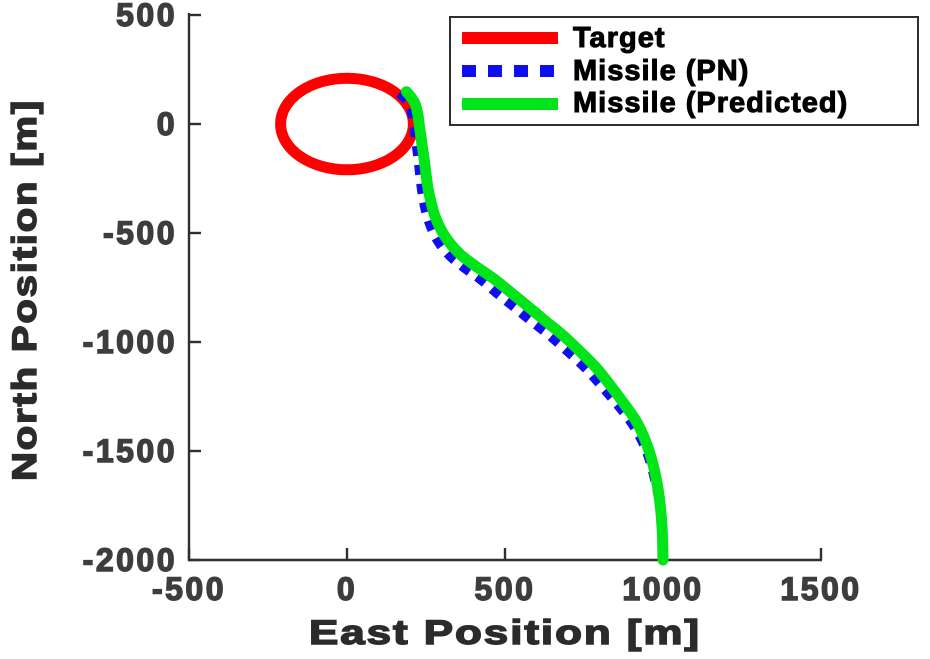 The height and width of the screenshot is (659, 930). What do you see at coordinates (661, 70) in the screenshot?
I see `legend-label-missile-pn: Missile (PN)` at bounding box center [661, 70].